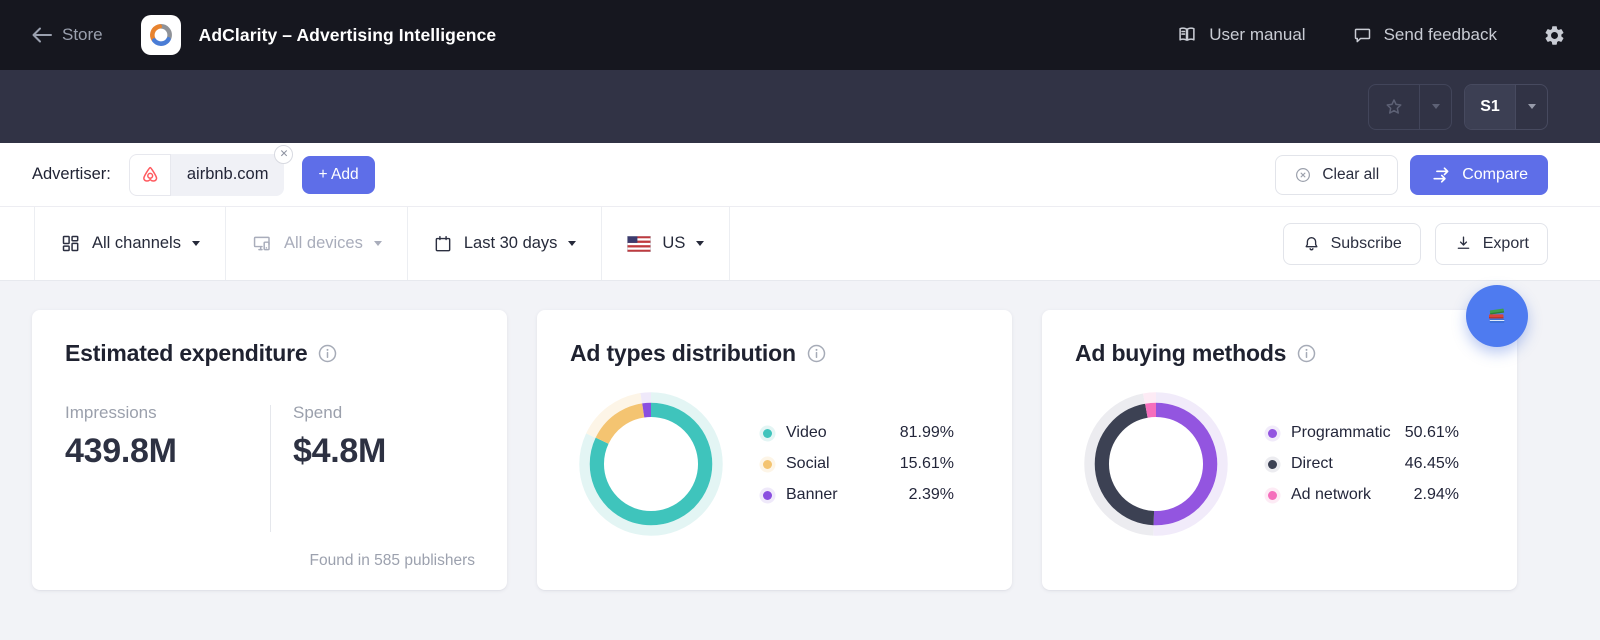 This screenshot has height=640, width=1600. What do you see at coordinates (931, 494) in the screenshot?
I see `legend-value: 2.39%` at bounding box center [931, 494].